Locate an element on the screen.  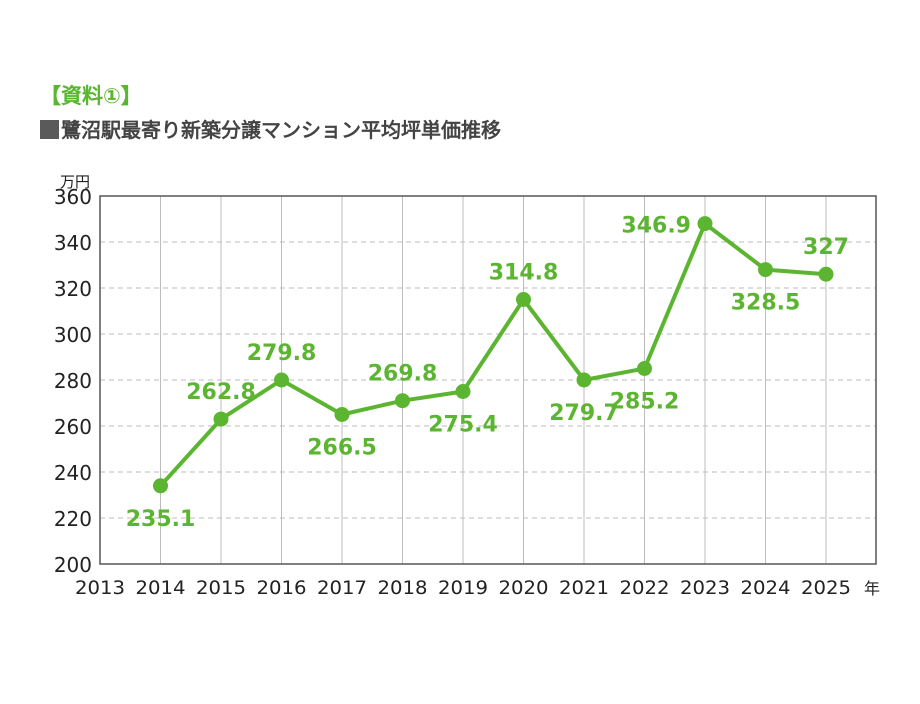
y-tick-label: 240 is located at coordinates (73, 473).